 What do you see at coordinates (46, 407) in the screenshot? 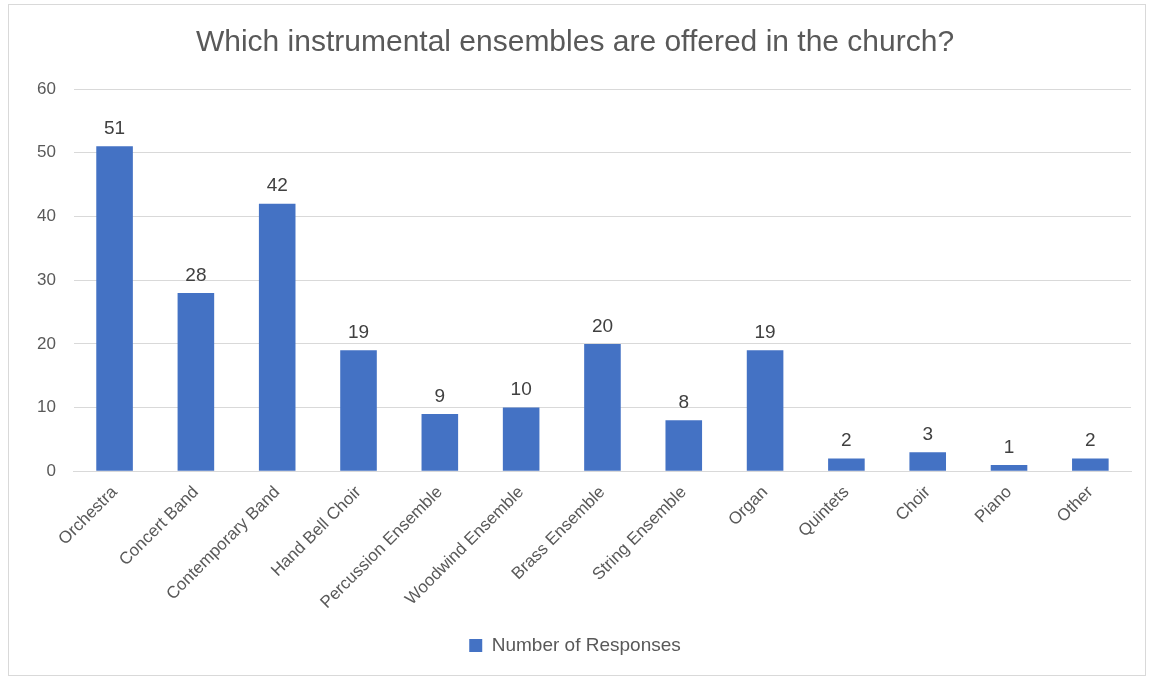
I see `y-tick-label: 10` at bounding box center [46, 407].